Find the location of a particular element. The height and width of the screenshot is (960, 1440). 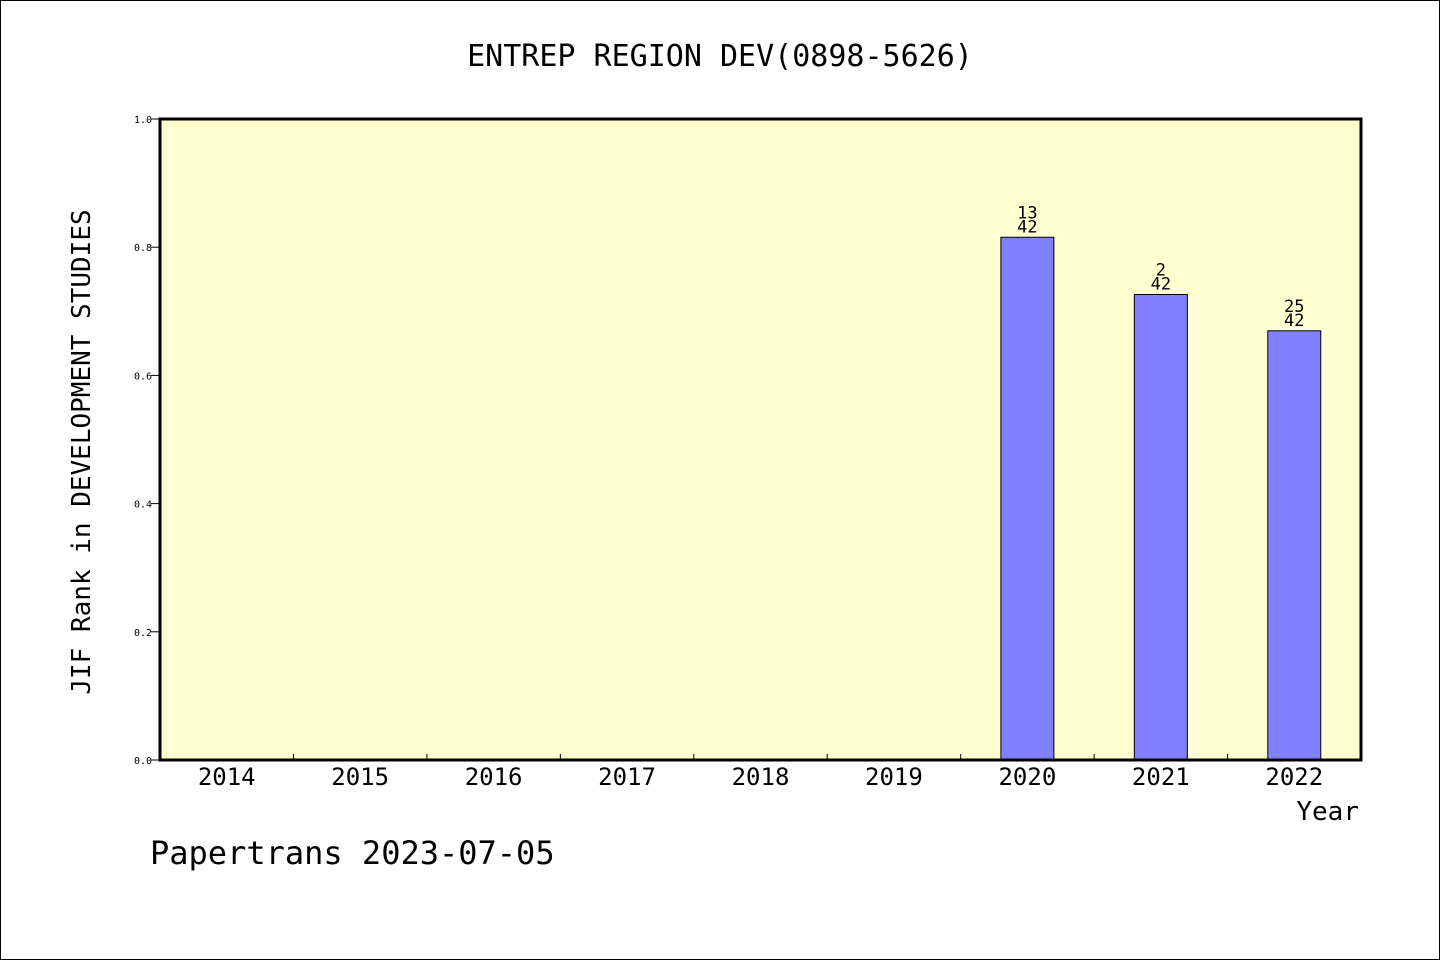

chart-title: ENTREP REGION DEV(0898-5626) is located at coordinates (720, 56).